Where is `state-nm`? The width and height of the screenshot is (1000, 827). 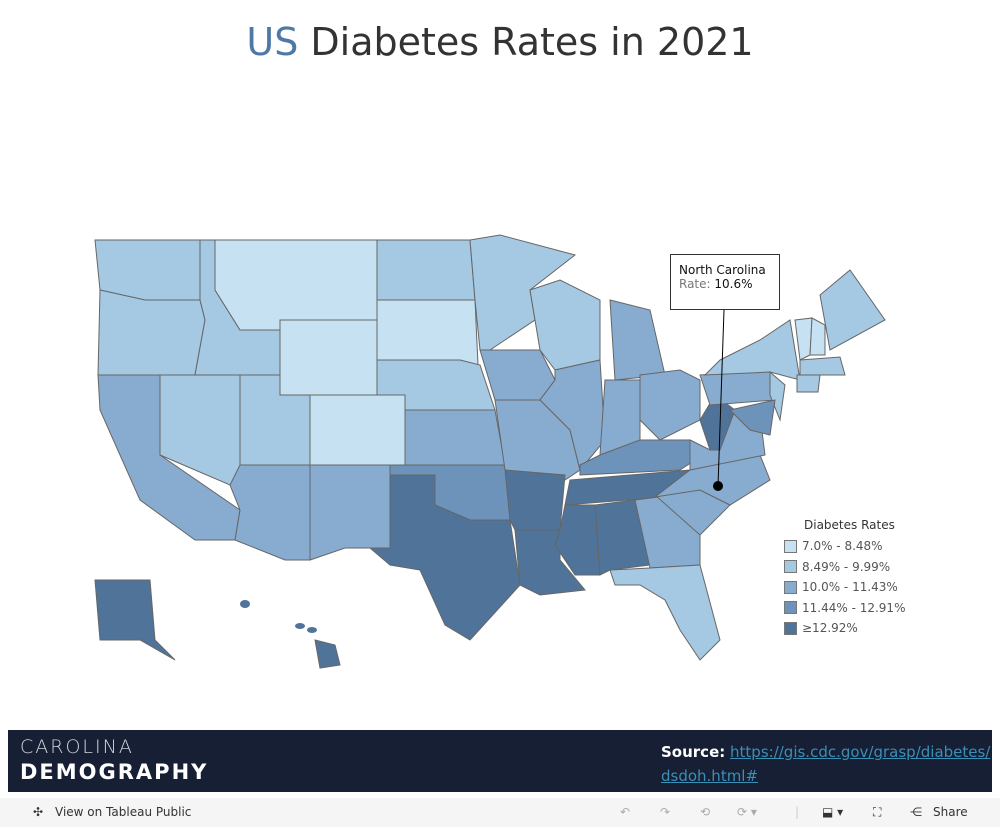
state-nm is located at coordinates (350, 512).